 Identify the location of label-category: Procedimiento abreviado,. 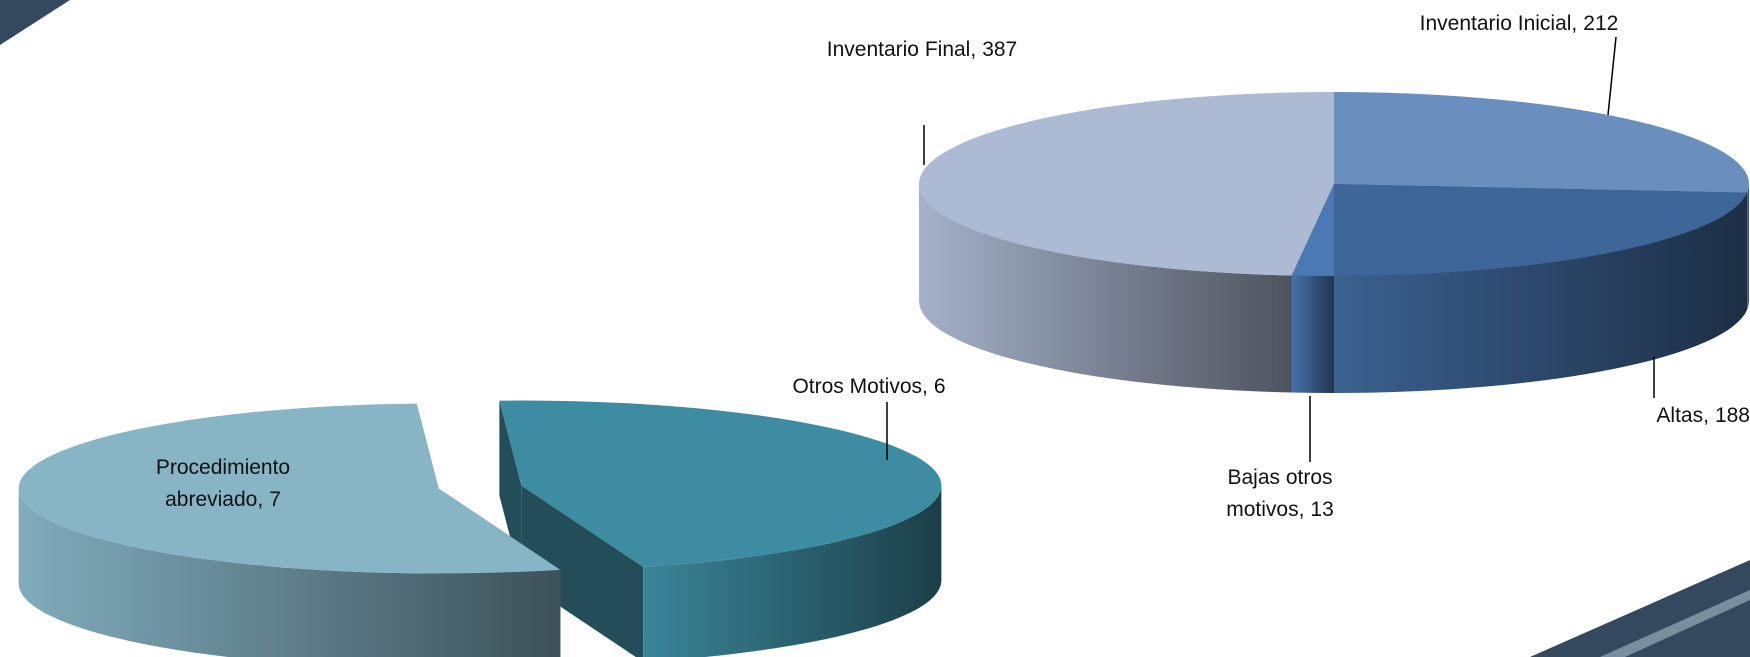
(223, 483).